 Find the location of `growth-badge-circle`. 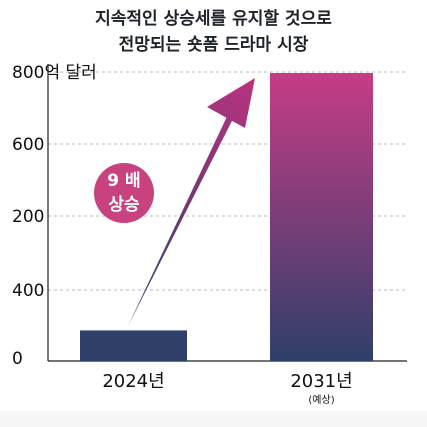

growth-badge-circle is located at coordinates (124, 193).